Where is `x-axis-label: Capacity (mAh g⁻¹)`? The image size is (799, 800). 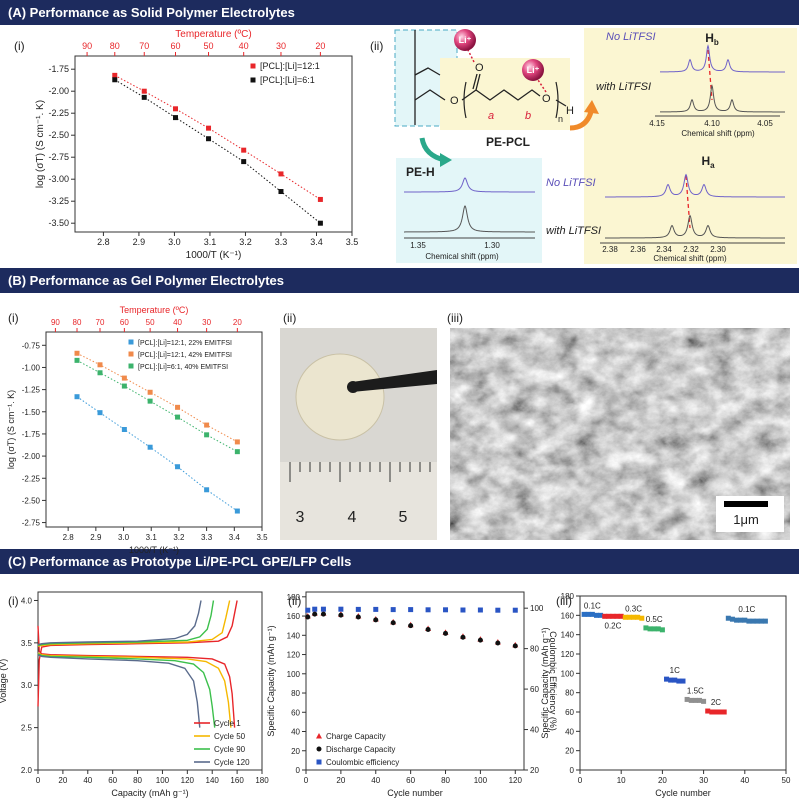
x-axis-label: Capacity (mAh g⁻¹) is located at coordinates (149, 793).